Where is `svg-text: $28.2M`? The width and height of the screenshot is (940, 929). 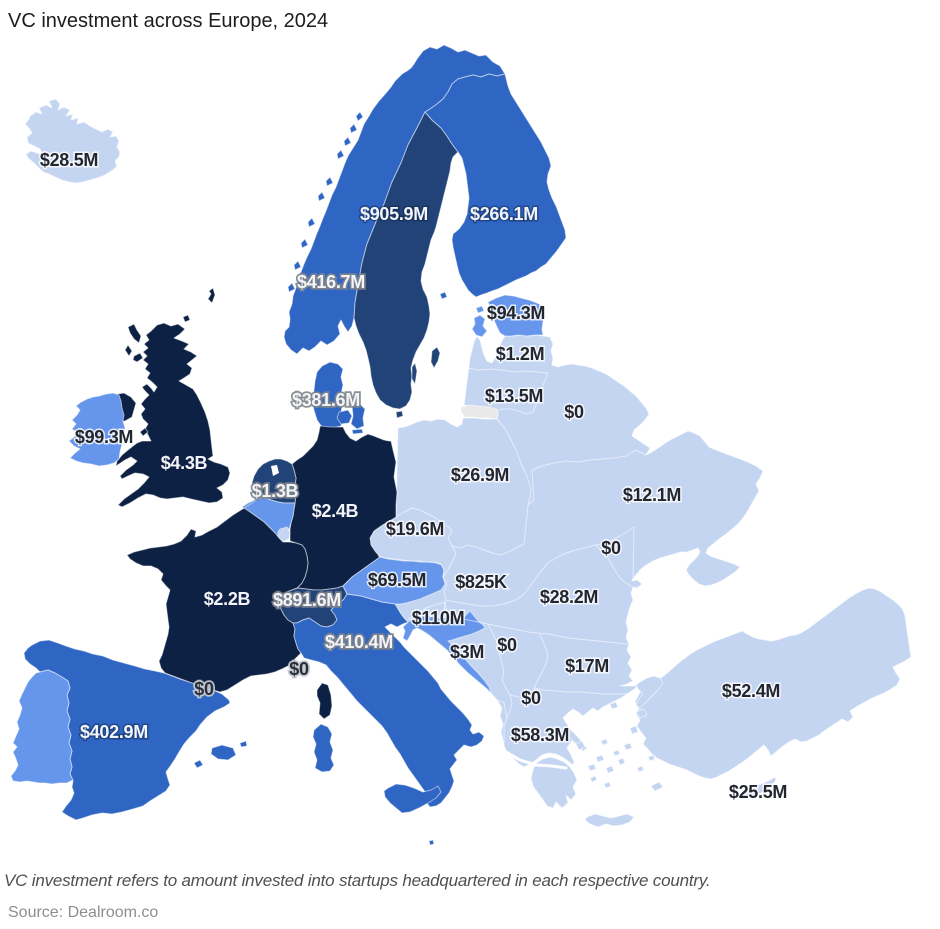
svg-text: $28.2M is located at coordinates (569, 597).